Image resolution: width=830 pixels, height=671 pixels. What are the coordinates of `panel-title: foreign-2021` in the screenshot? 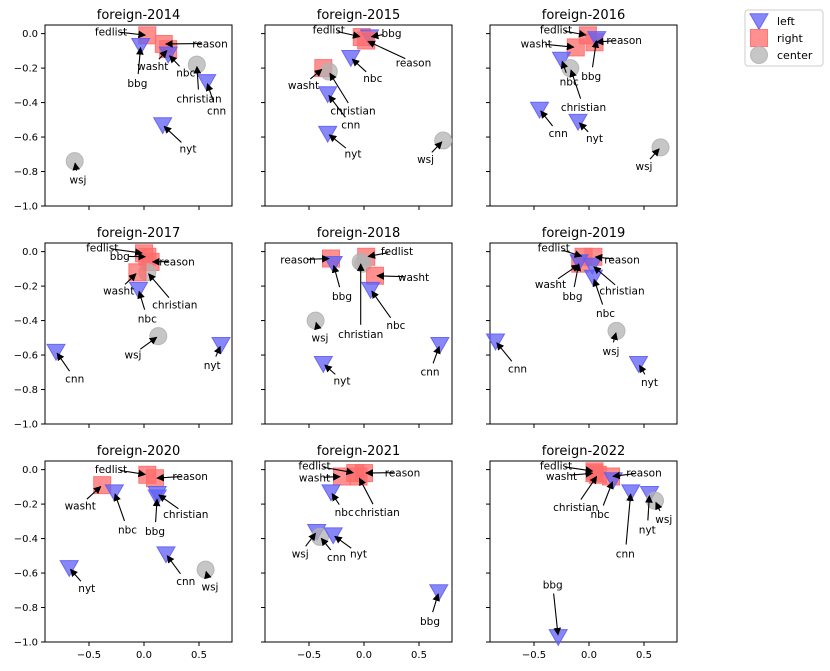 It's located at (358, 451).